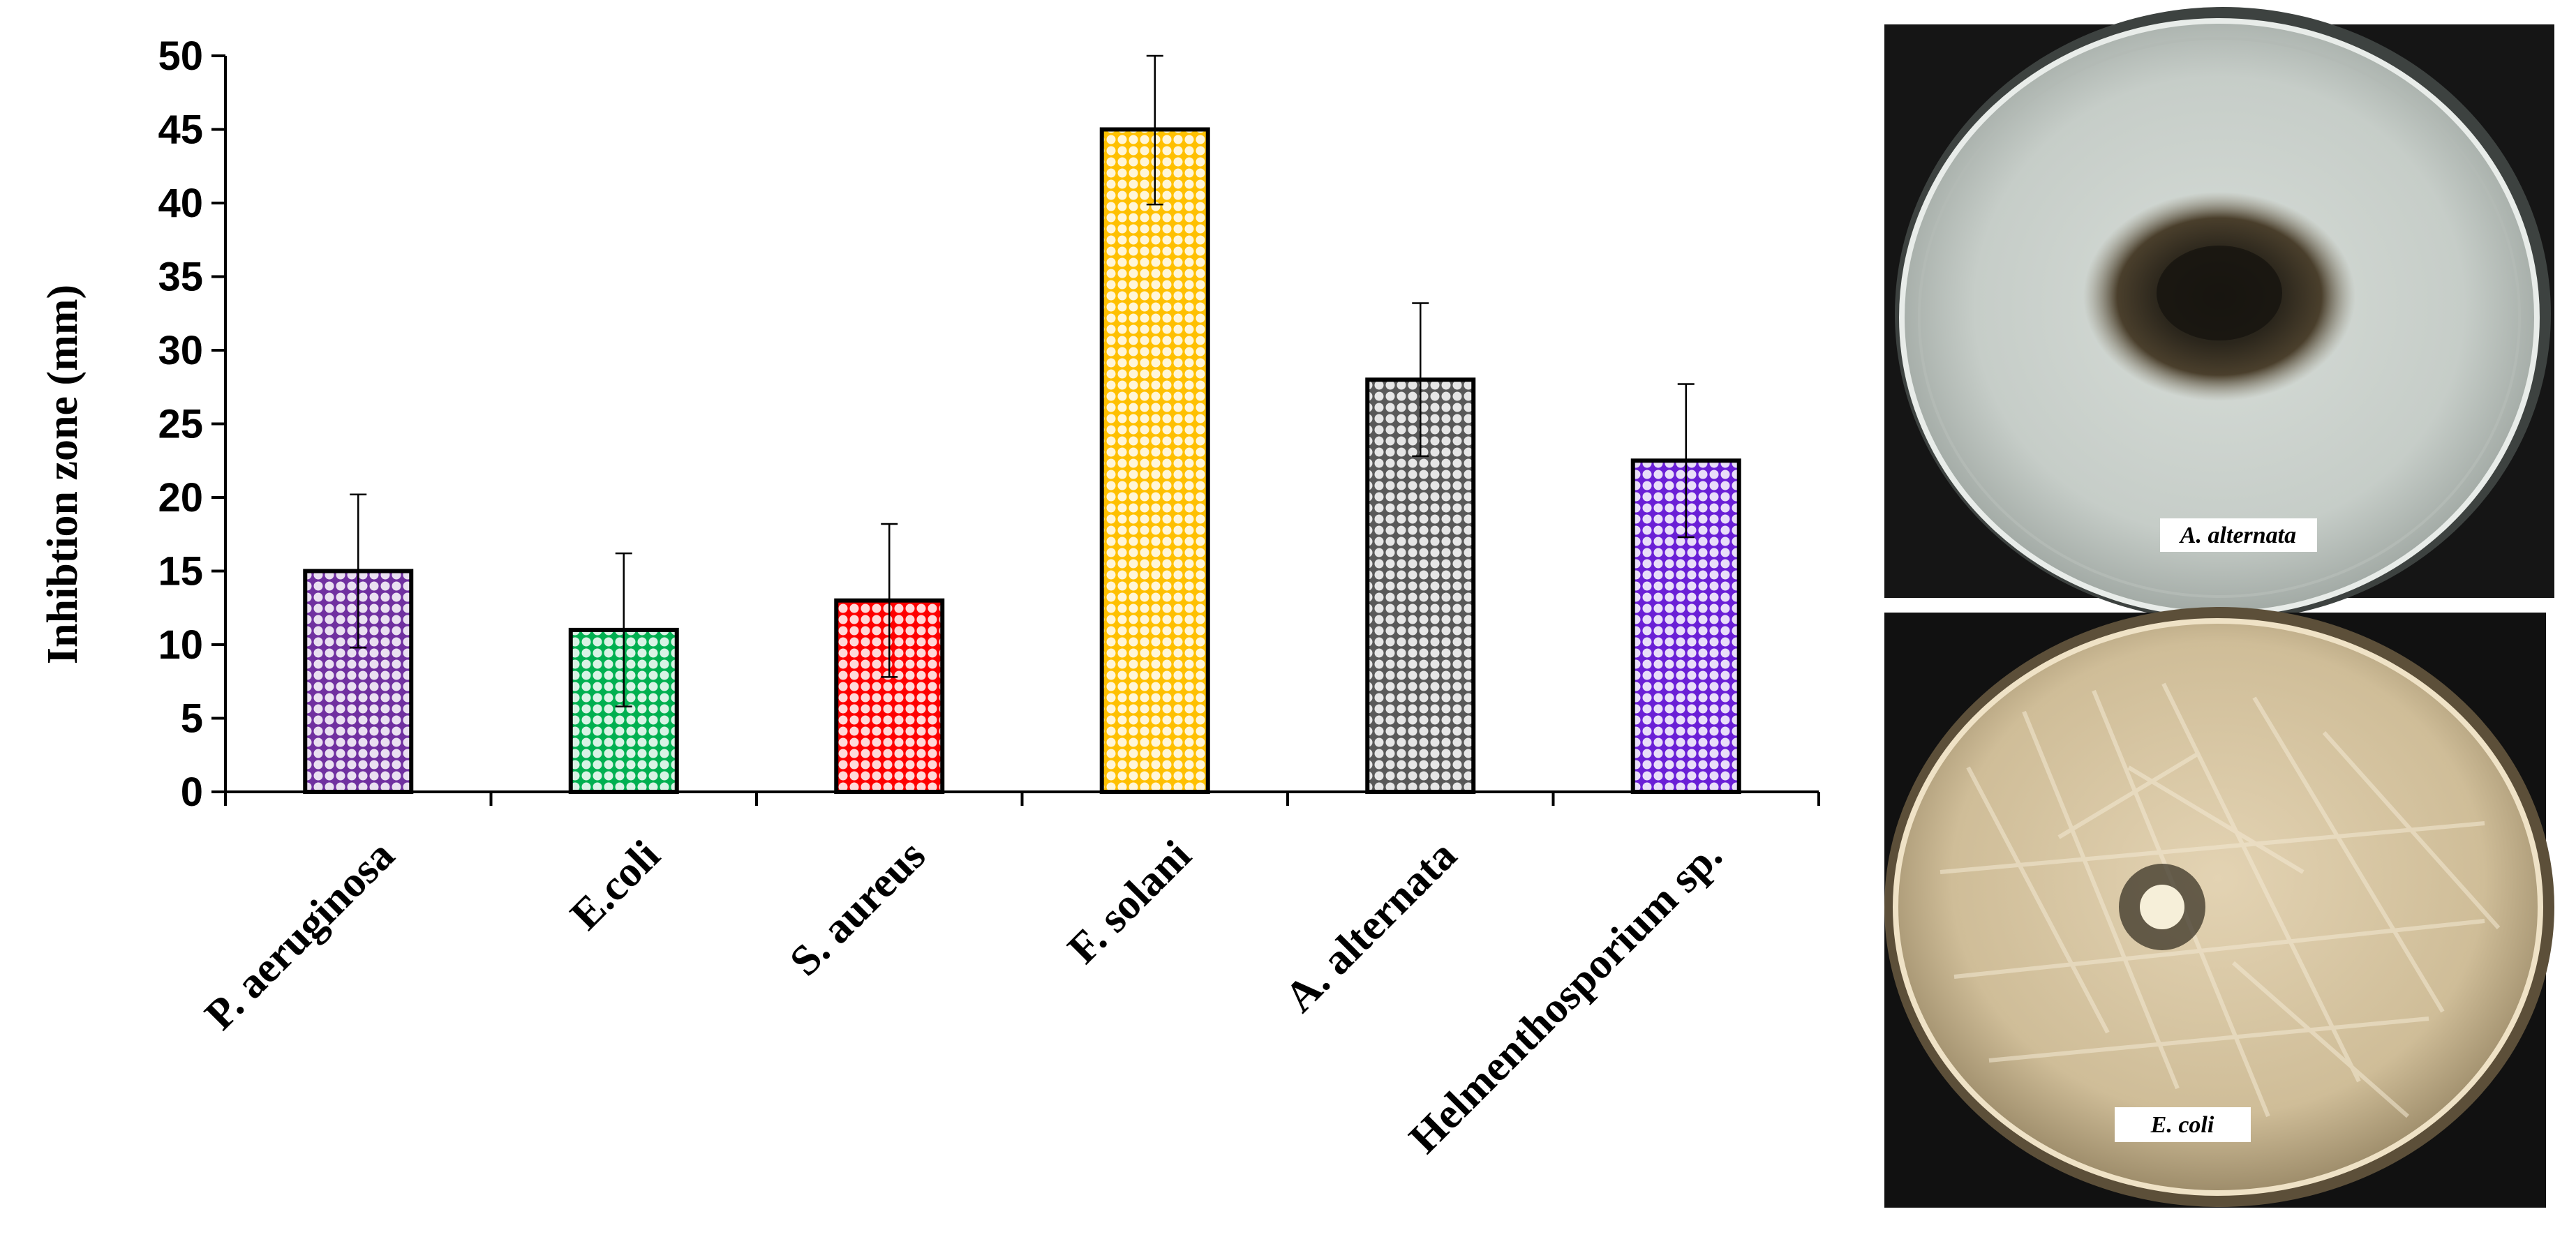  Describe the element at coordinates (180, 425) in the screenshot. I see `y-tick-label: 25` at that location.